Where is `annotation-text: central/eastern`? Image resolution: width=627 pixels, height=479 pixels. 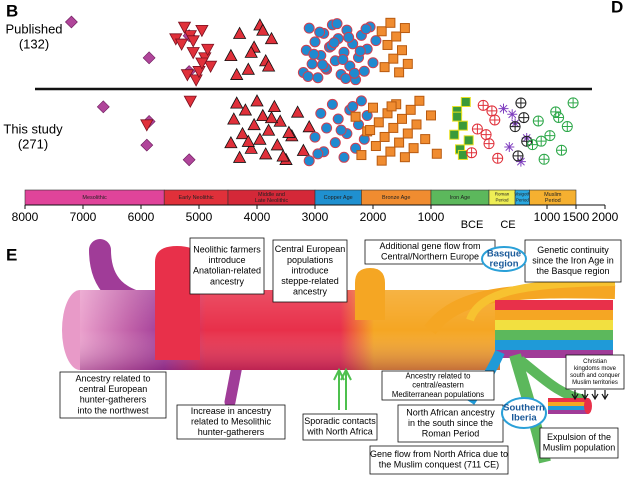 annotation-text: central/eastern is located at coordinates (438, 385).